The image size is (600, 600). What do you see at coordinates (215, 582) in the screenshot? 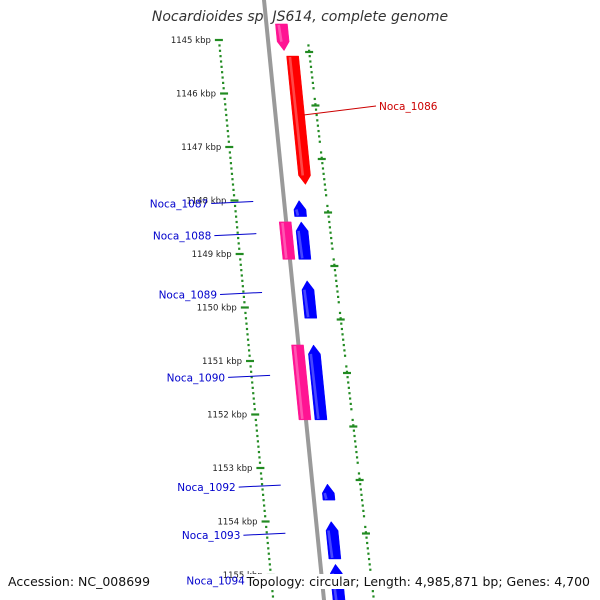
I see `gene-label-Noca_1094: Noca_1094` at bounding box center [215, 582].